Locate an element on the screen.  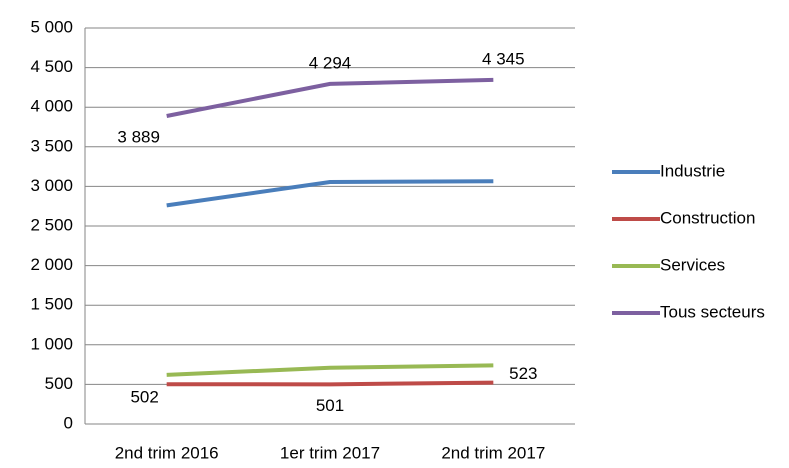
x-tick-label: 1er trim 2017 is located at coordinates (330, 452).